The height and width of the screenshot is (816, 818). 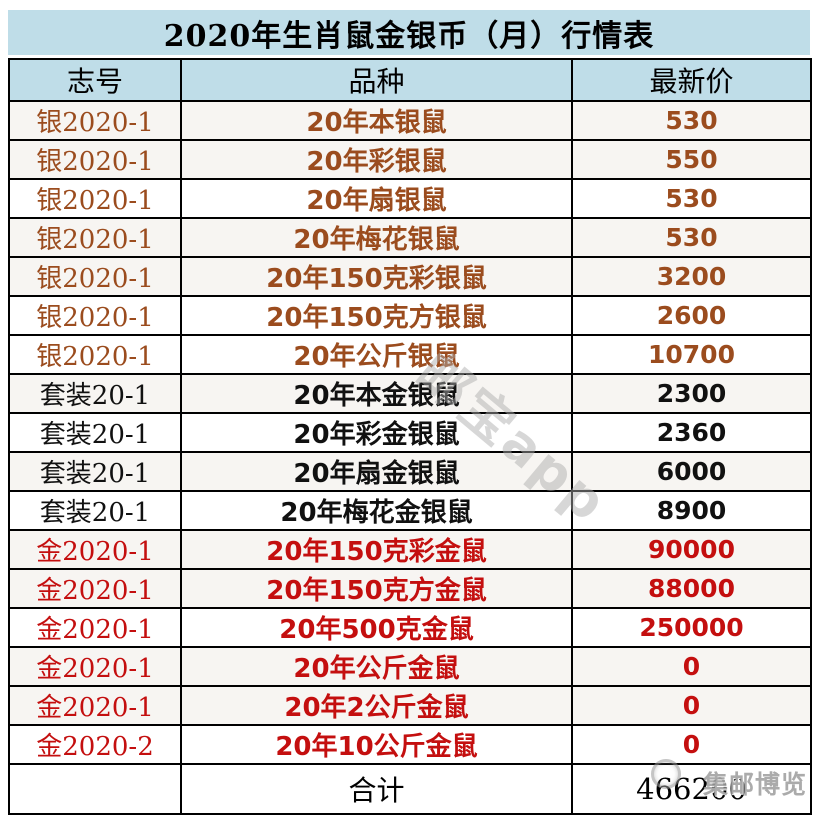 What do you see at coordinates (691, 393) in the screenshot?
I see `row-price: 2300` at bounding box center [691, 393].